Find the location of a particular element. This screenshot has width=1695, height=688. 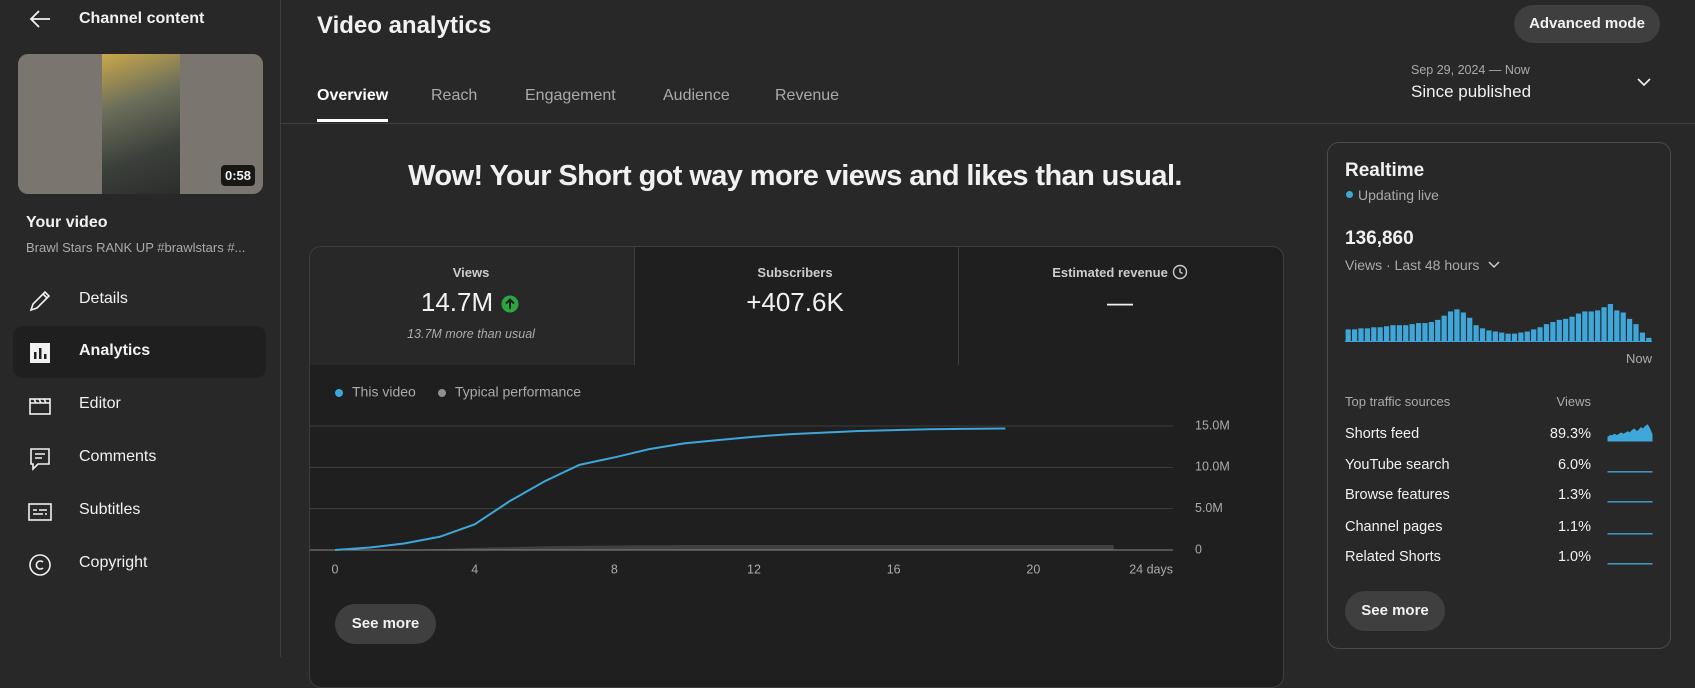

thumbnail: 0:58 is located at coordinates (140, 124).